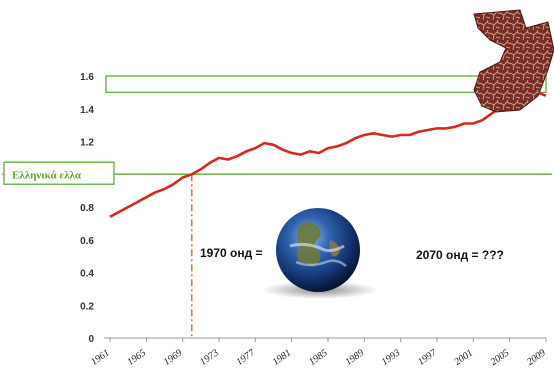 This screenshot has height=380, width=554. I want to click on y-tick-label: 0.2, so click(87, 306).